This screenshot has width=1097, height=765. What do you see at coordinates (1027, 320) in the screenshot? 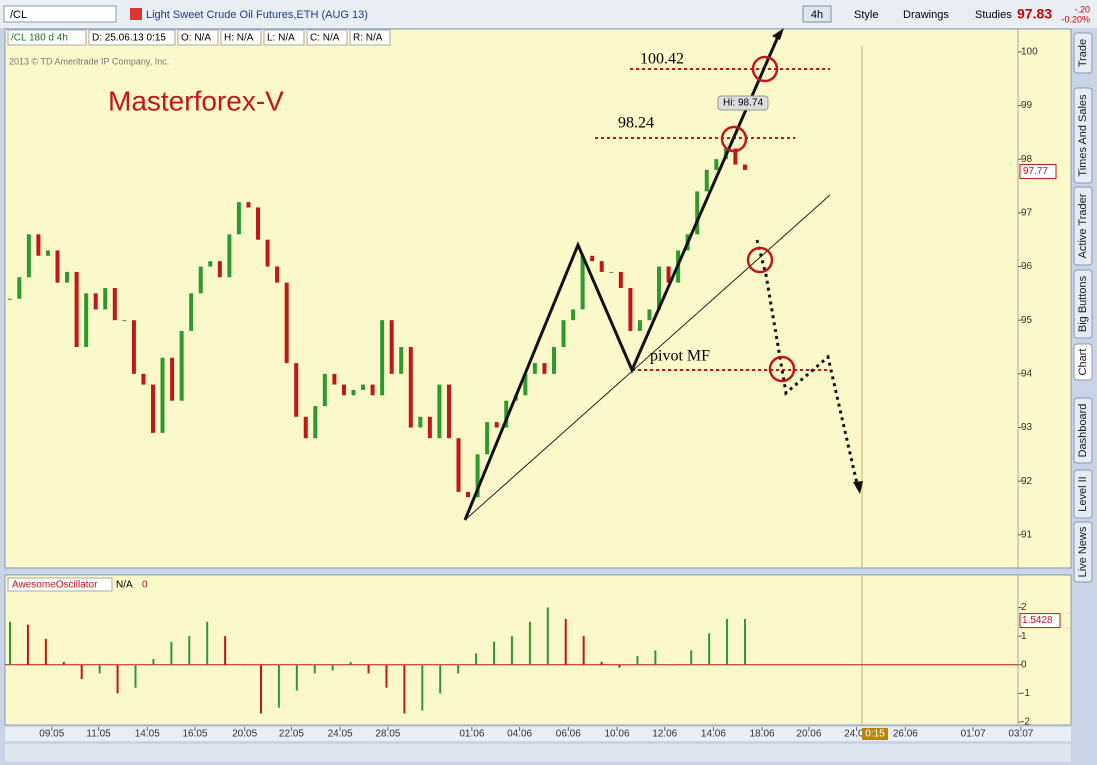
I see `y-tick-label: 95` at bounding box center [1027, 320].